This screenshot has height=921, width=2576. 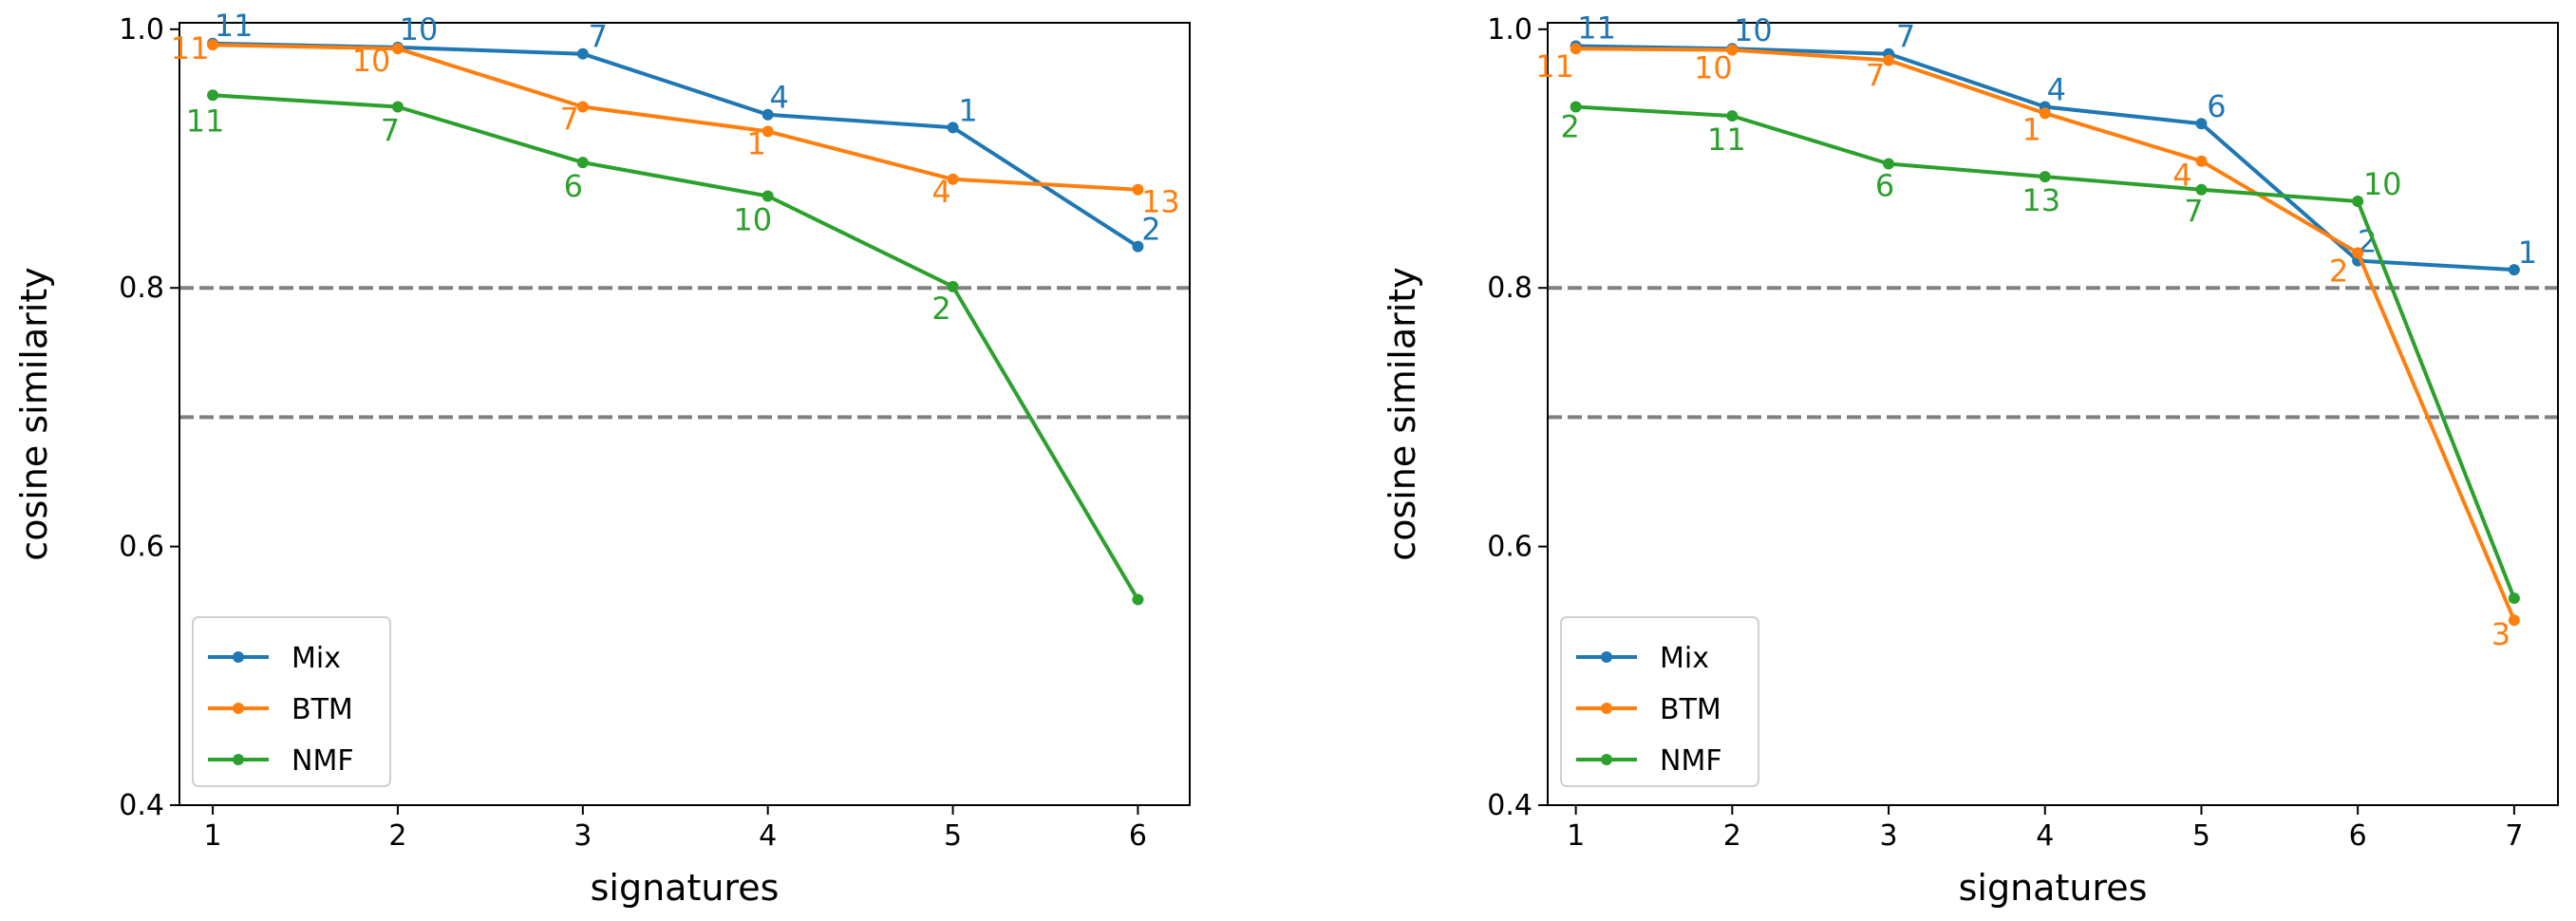 I want to click on legend-label: NMF, so click(x=1691, y=761).